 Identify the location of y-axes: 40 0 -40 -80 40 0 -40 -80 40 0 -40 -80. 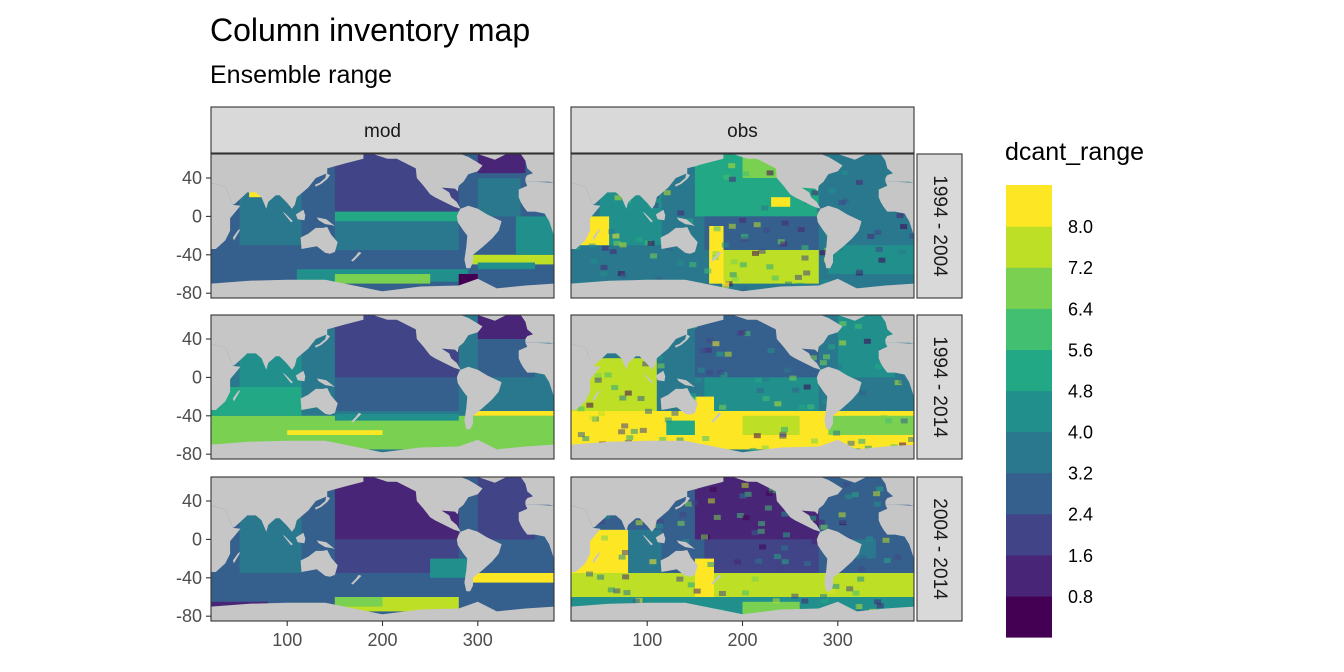
(193, 397).